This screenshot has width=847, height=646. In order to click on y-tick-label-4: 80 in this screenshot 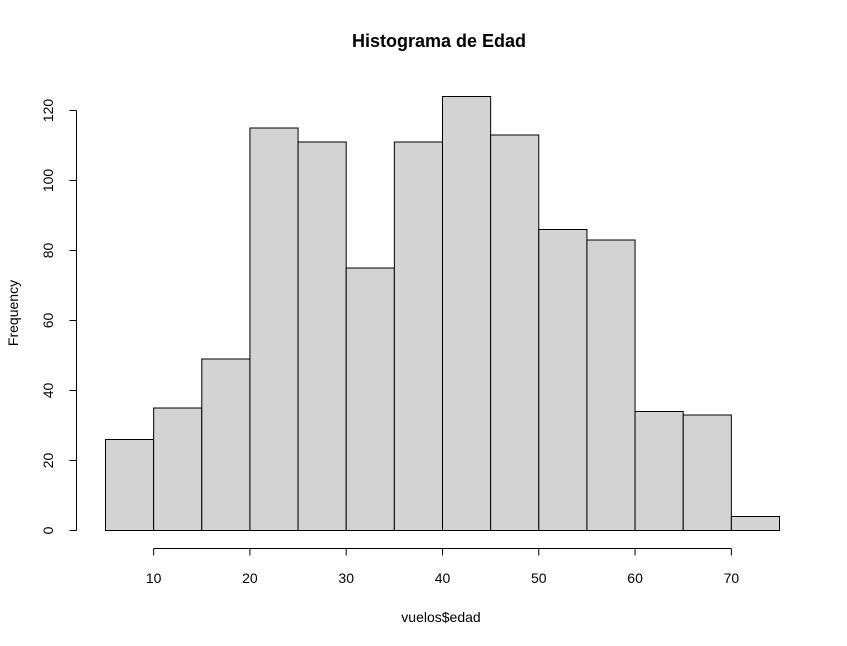, I will do `click(48, 251)`.